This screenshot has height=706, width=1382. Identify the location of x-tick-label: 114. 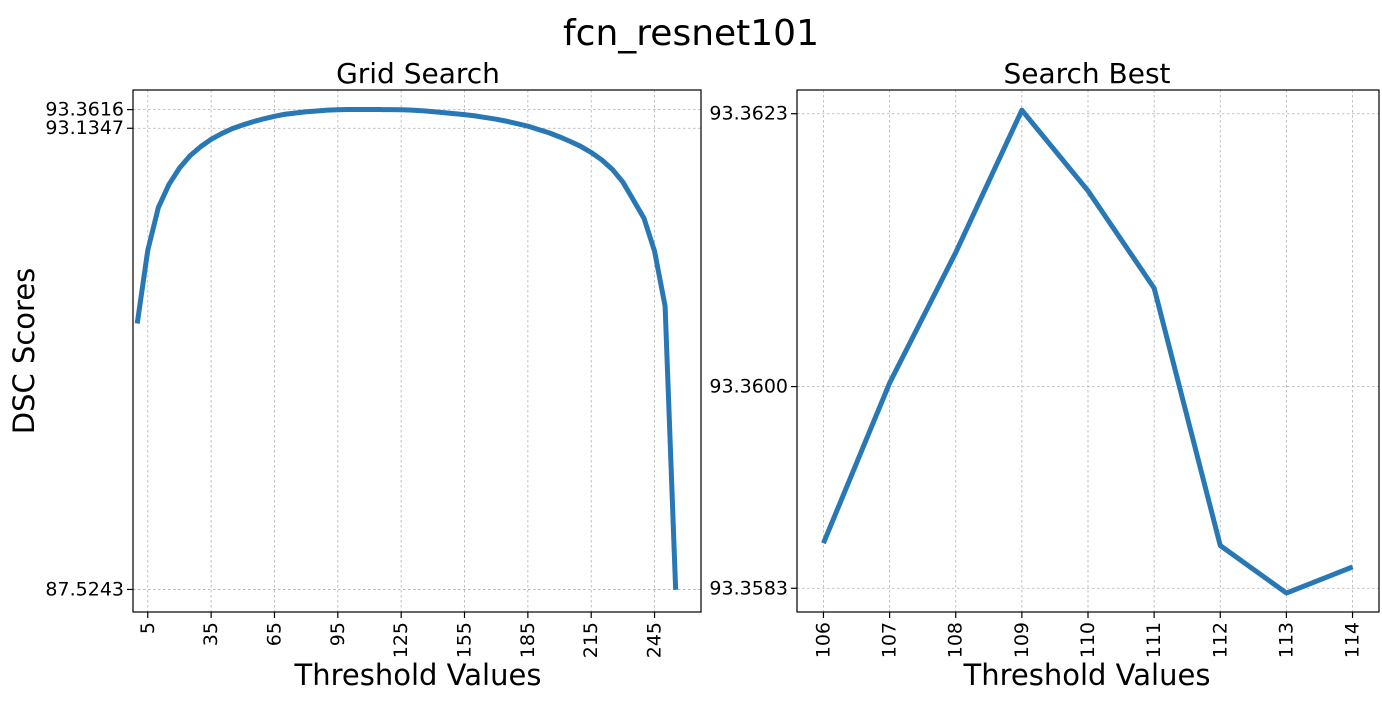
(1353, 640).